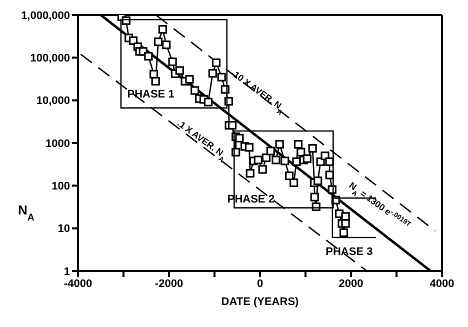  What do you see at coordinates (260, 302) in the screenshot?
I see `x-axis-title: DATE (YEARS)` at bounding box center [260, 302].